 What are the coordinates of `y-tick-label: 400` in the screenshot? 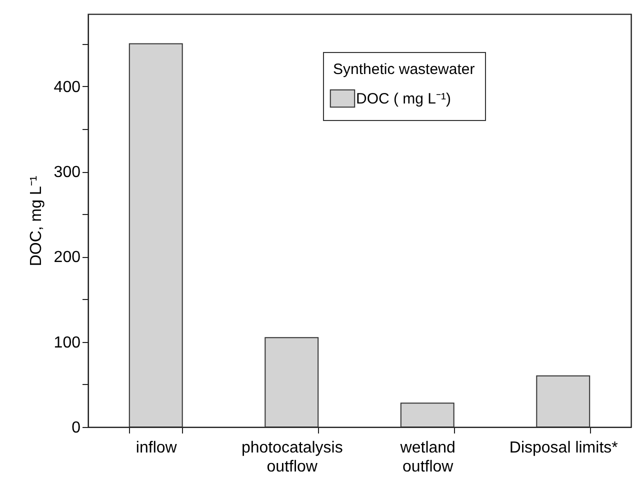 It's located at (67, 87).